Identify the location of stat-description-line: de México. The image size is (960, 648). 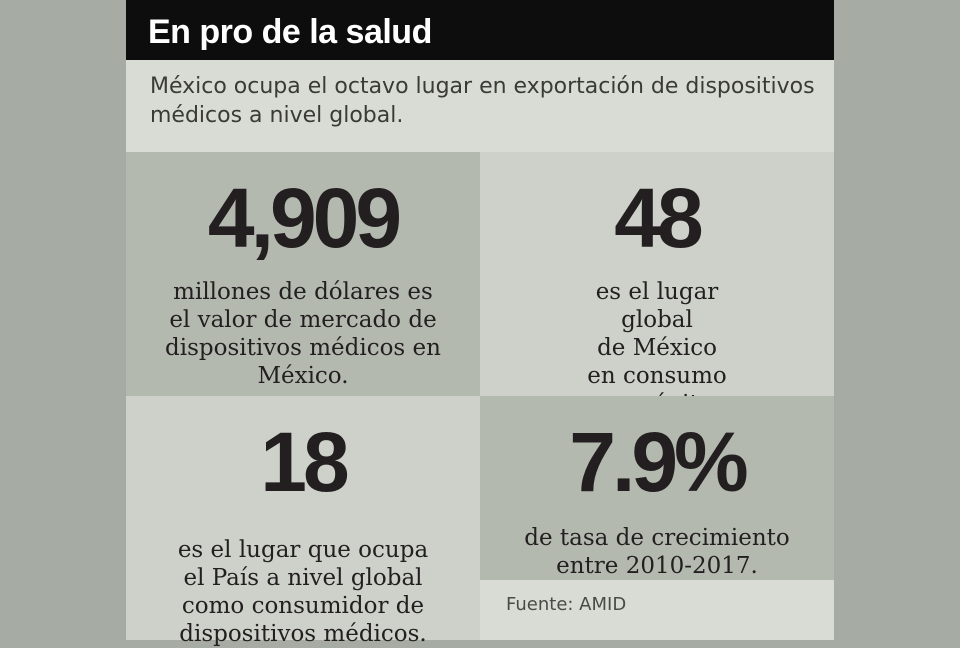
(657, 348).